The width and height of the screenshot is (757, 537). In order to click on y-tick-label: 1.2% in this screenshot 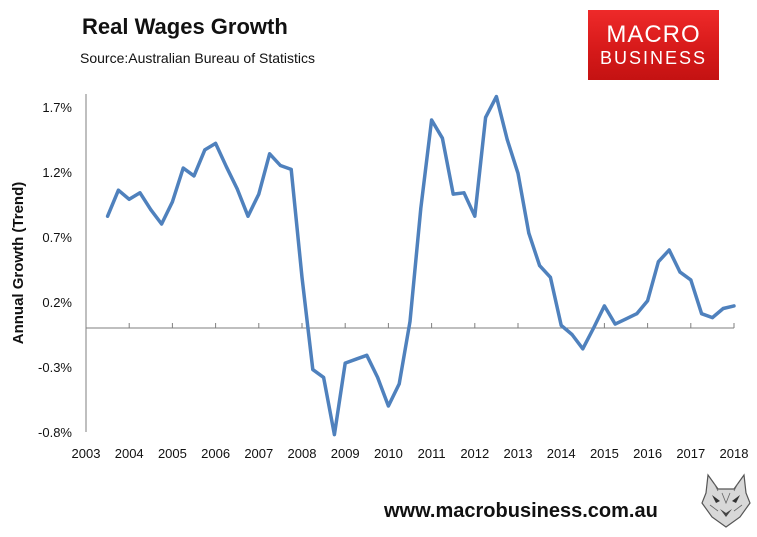, I will do `click(57, 172)`.